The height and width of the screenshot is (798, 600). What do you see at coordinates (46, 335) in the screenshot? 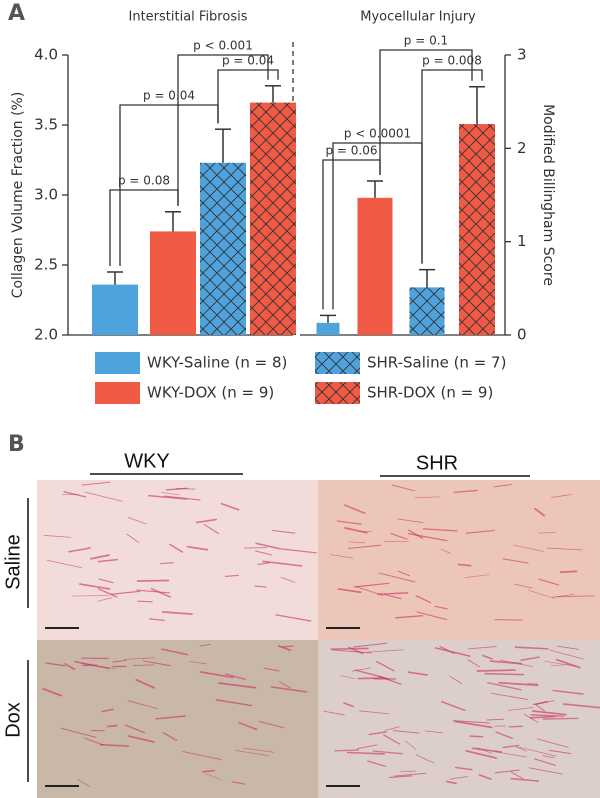
I see `y-tick-label: 2.0` at bounding box center [46, 335].